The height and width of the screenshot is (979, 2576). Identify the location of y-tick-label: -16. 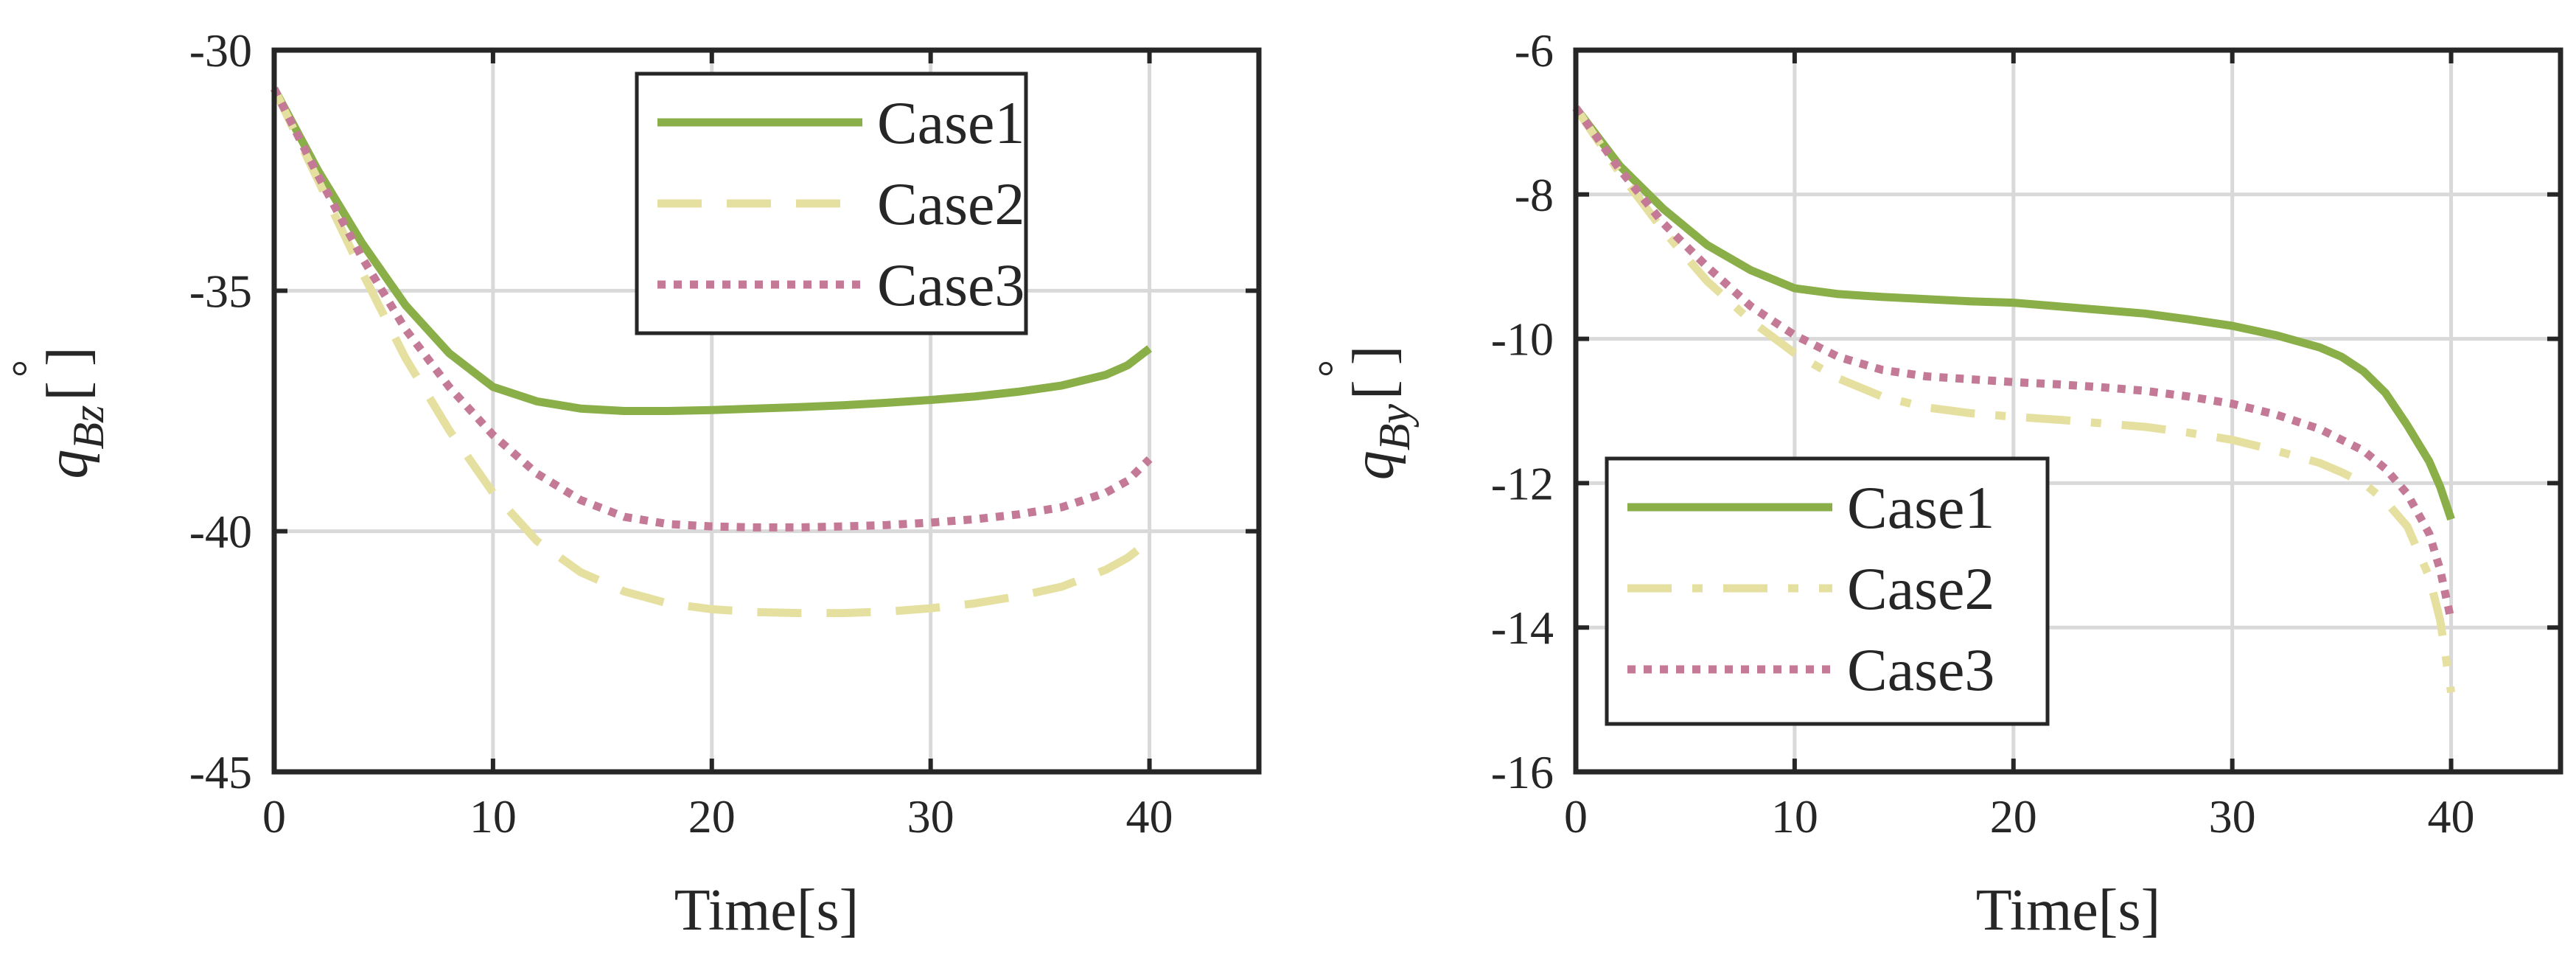
(1523, 772).